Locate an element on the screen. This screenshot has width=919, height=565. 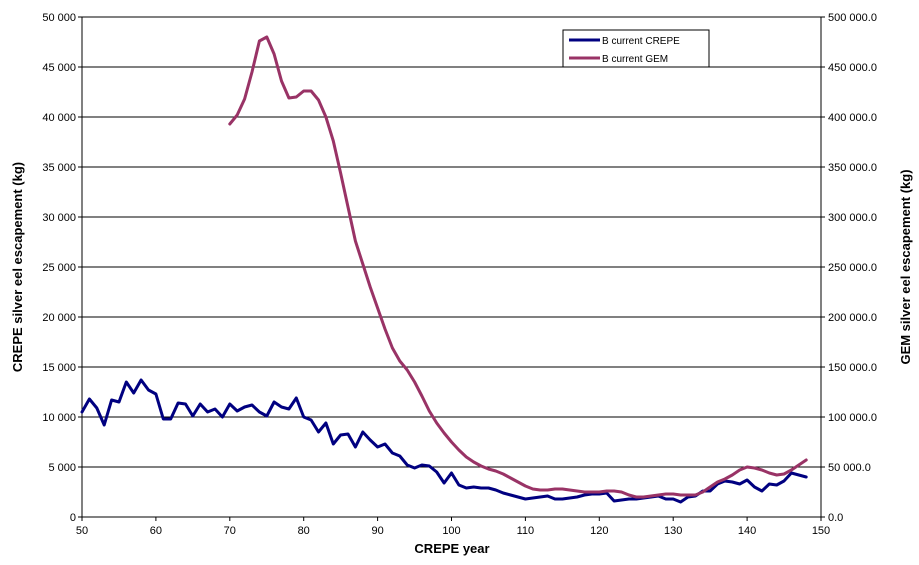
y-axis-title-left: CREPE silver eel escapement (kg) is located at coordinates (17, 267).